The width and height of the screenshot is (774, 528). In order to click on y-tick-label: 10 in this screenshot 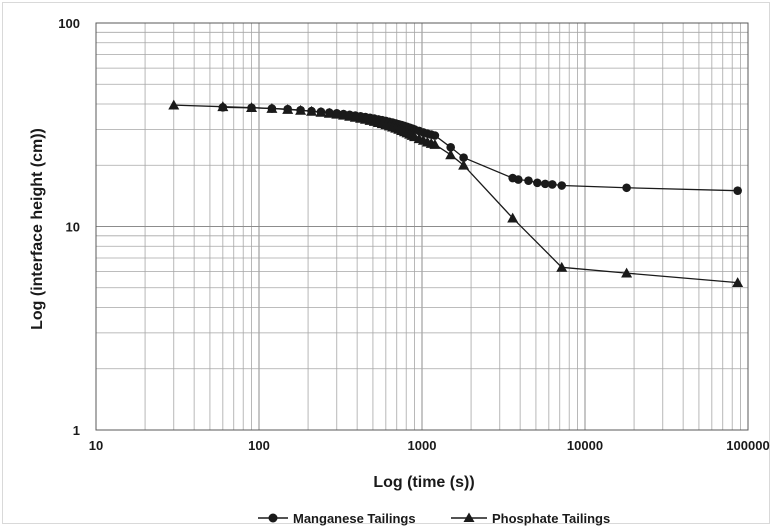, I will do `click(73, 227)`.